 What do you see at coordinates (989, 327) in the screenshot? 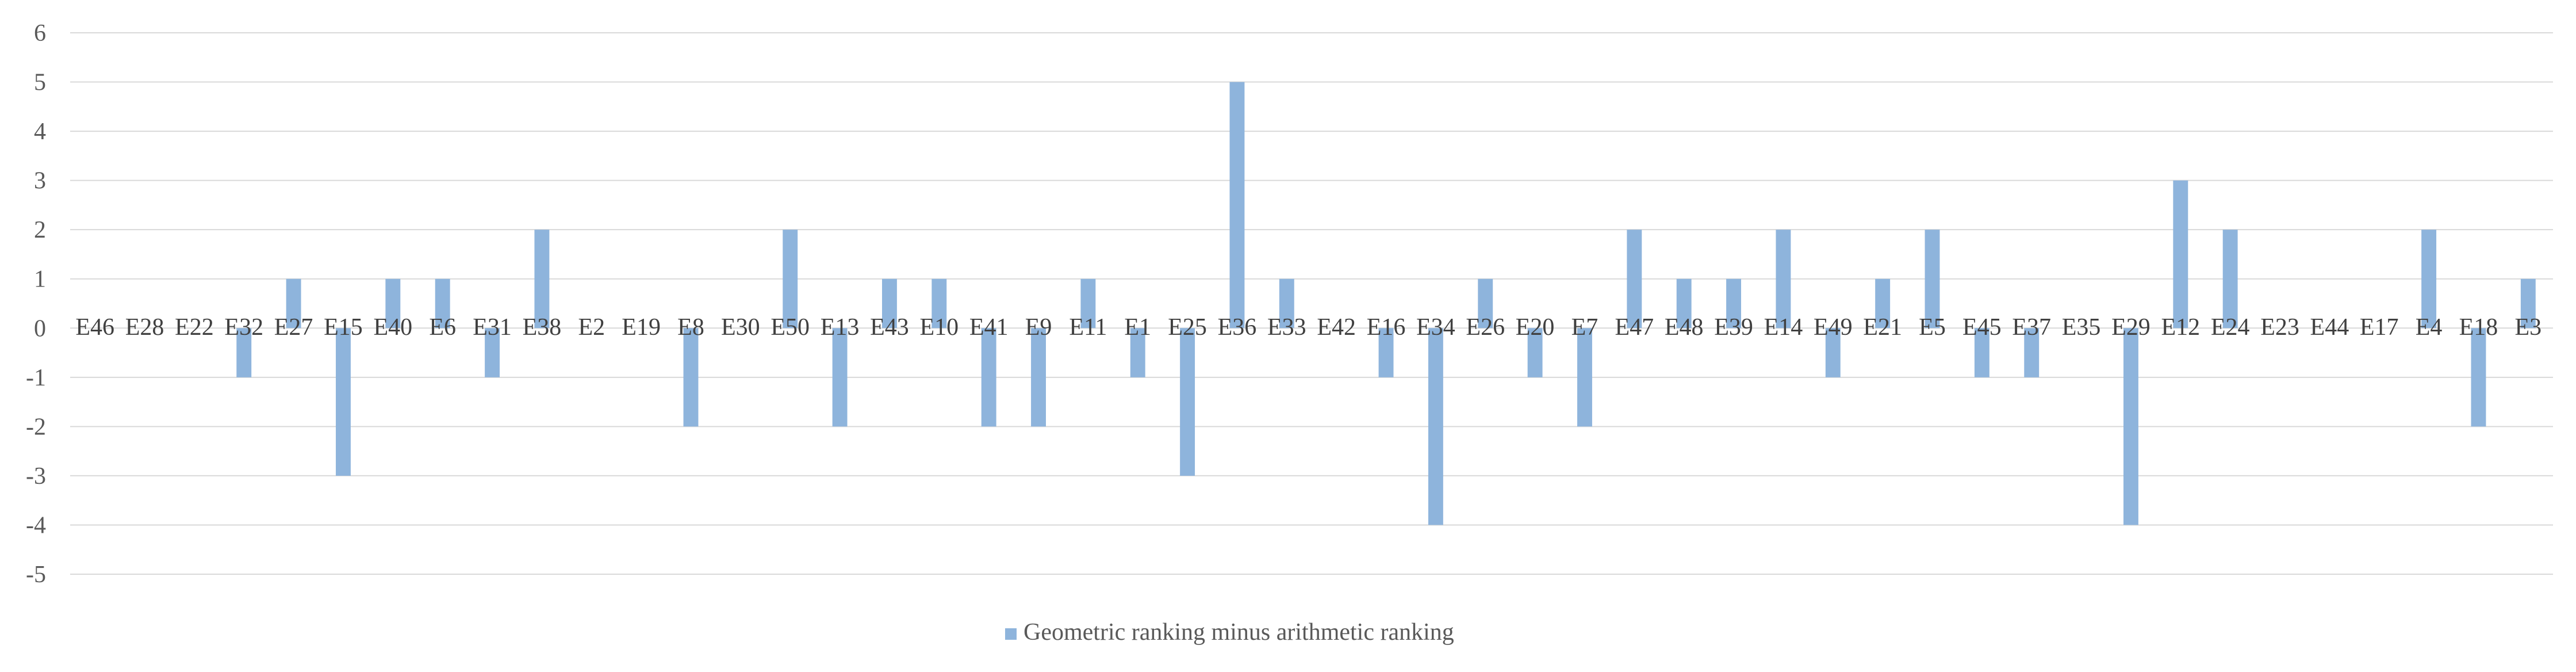
I see `category-label: E41` at bounding box center [989, 327].